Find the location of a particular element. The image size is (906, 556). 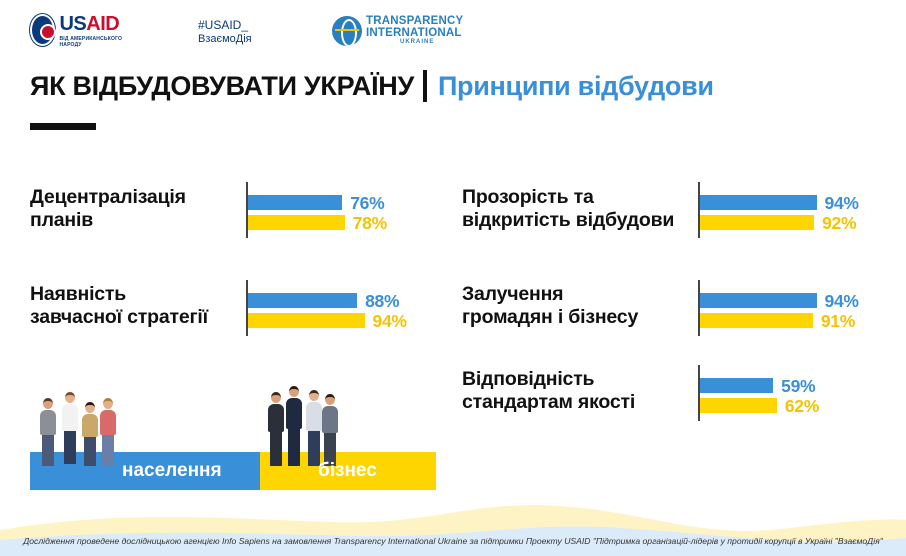

usaid-tagline: ВІД АМЕРИКАНСЬКОГО НАРОДУ is located at coordinates (91, 42).